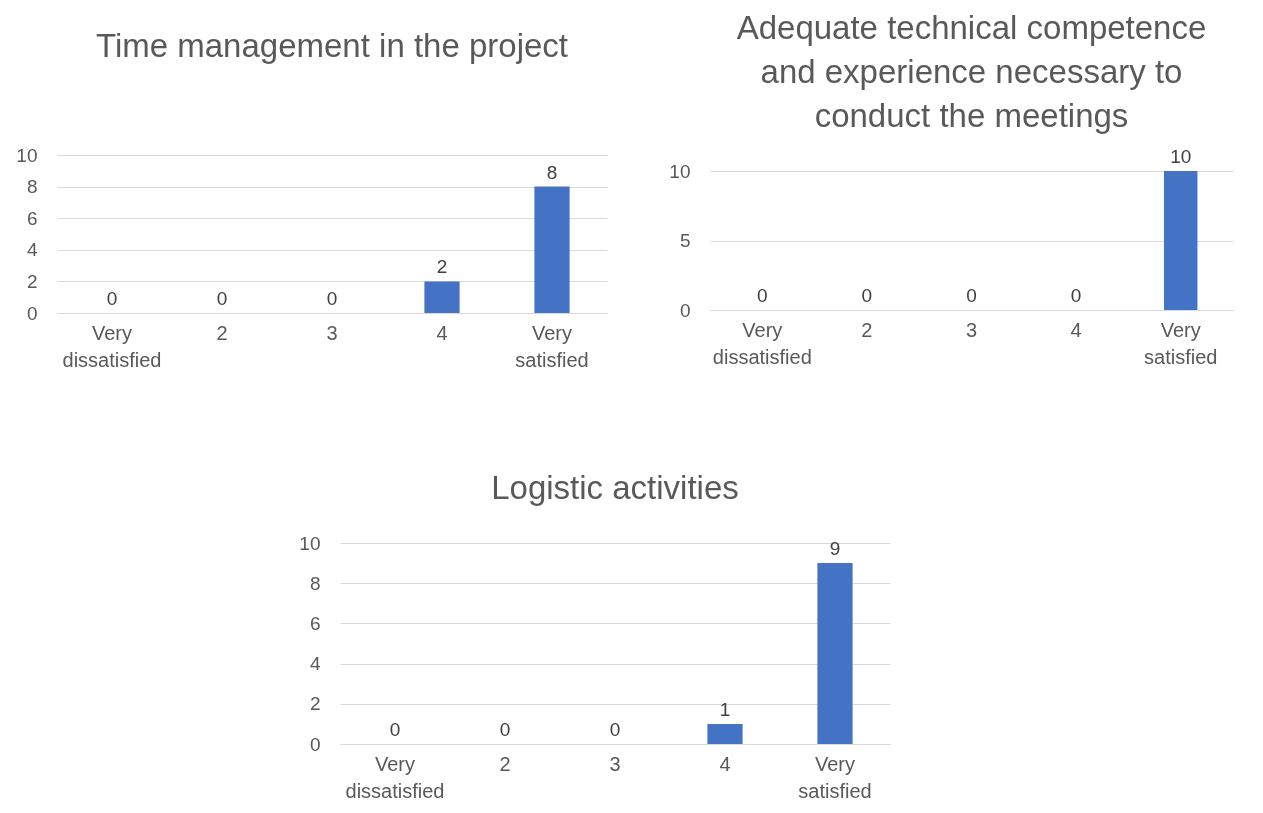 This screenshot has width=1263, height=813. I want to click on chart-title: Logistic activities, so click(615, 487).